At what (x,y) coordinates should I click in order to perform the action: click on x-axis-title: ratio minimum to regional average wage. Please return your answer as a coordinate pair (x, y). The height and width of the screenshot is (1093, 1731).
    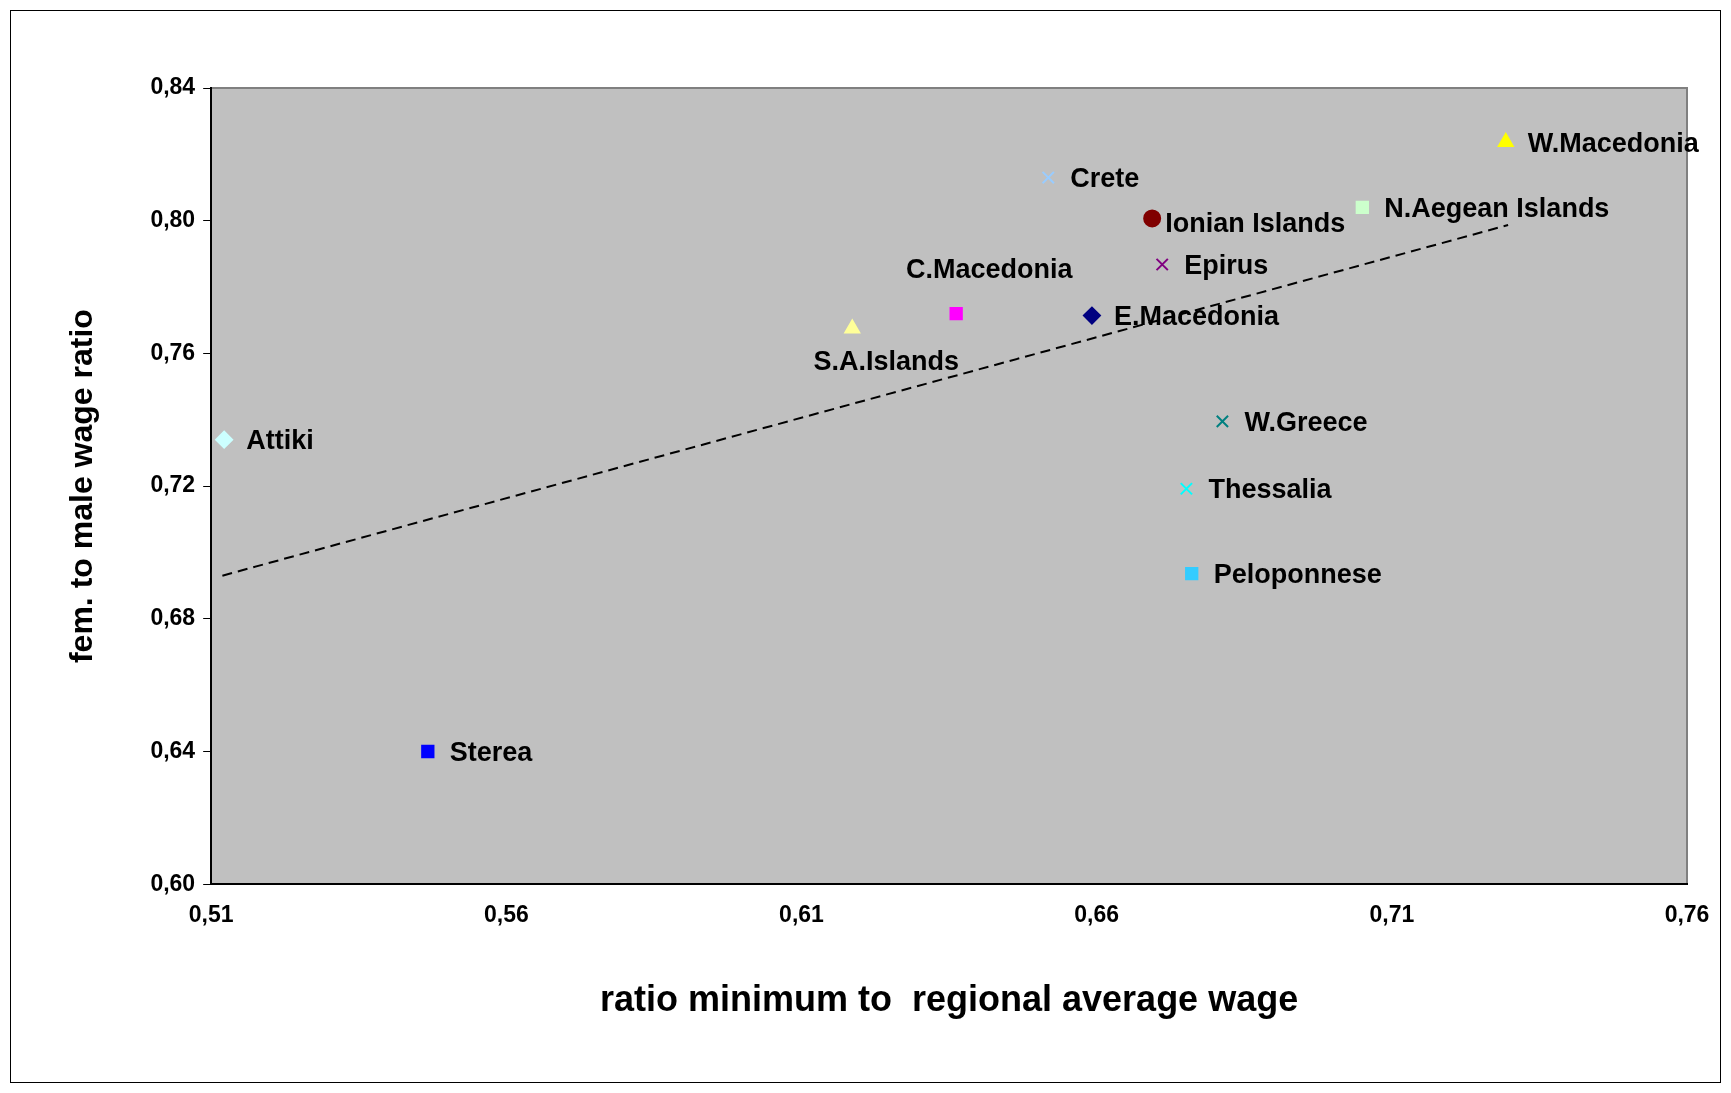
    Looking at the image, I should click on (949, 999).